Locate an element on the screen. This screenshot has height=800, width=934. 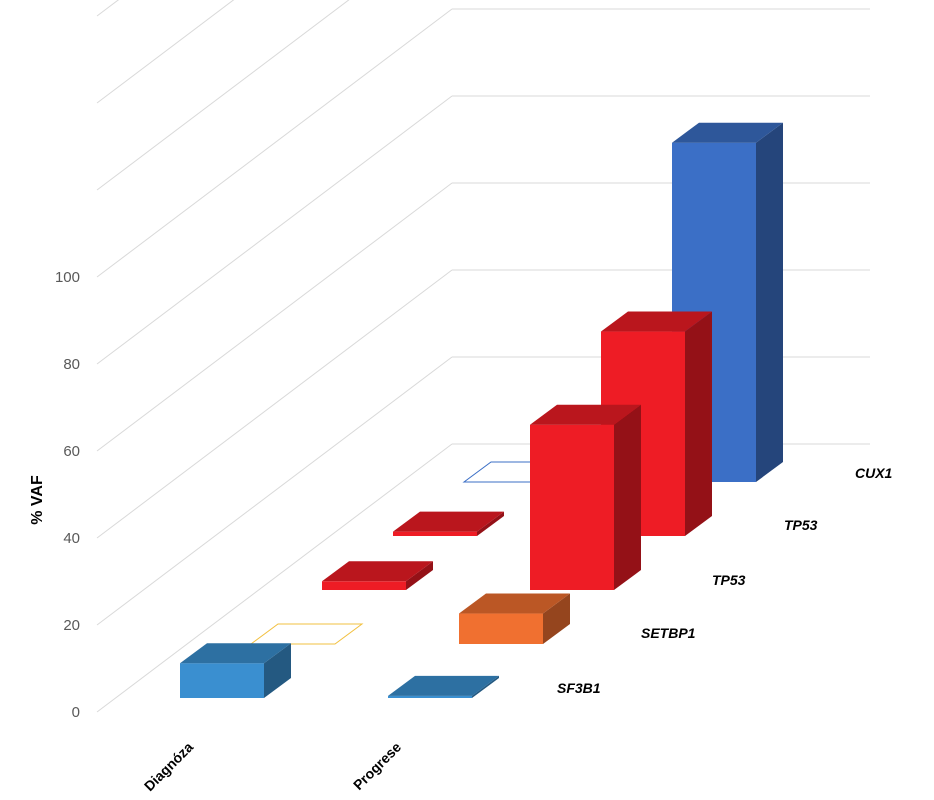
y-tick-label: 0 is located at coordinates (76, 712).